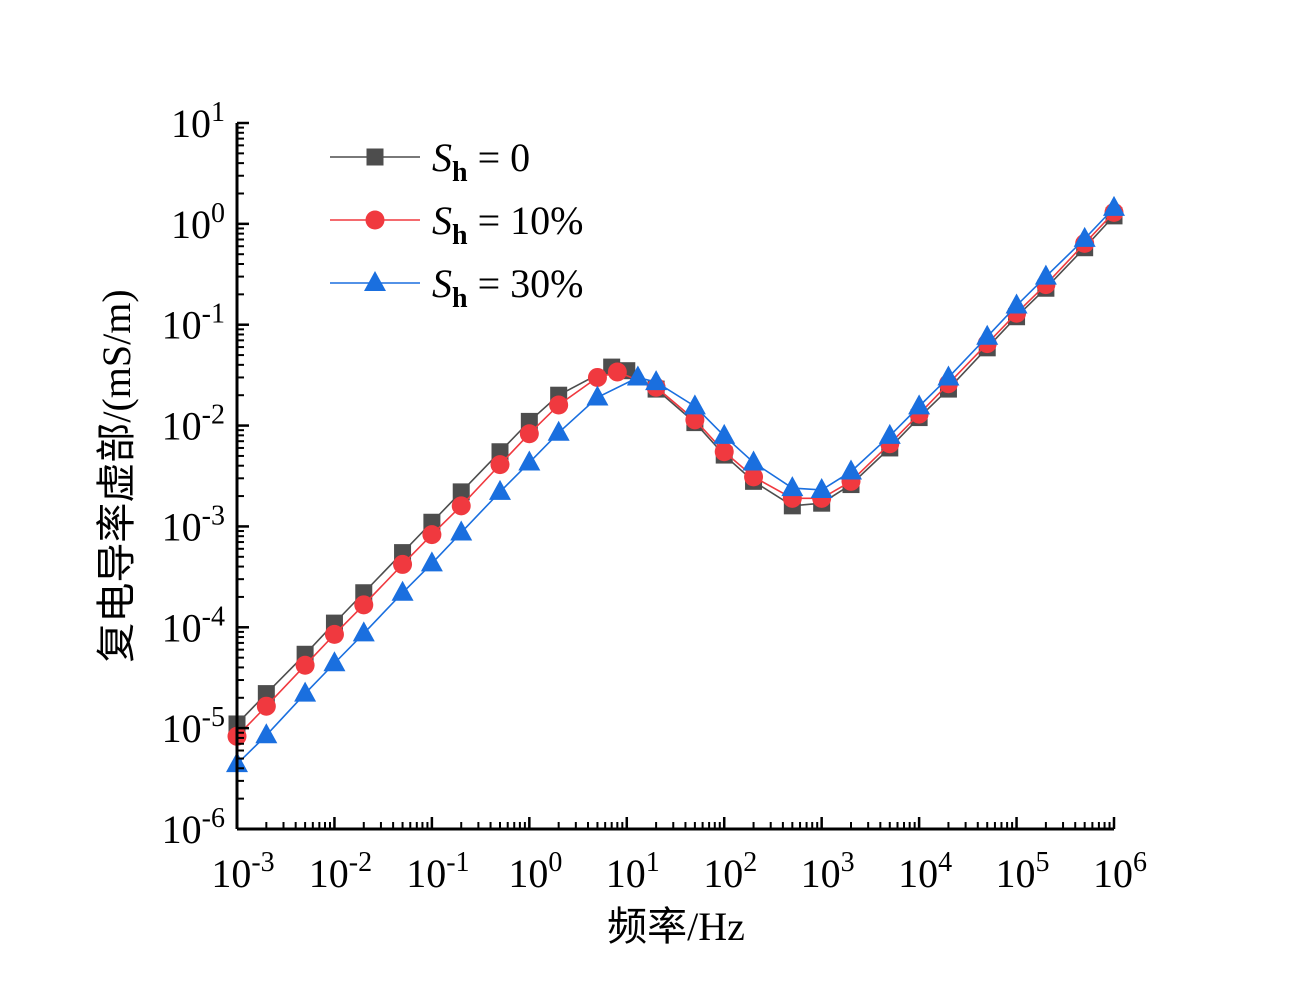  What do you see at coordinates (507, 224) in the screenshot?
I see `legend-label: Sh = 10%` at bounding box center [507, 224].